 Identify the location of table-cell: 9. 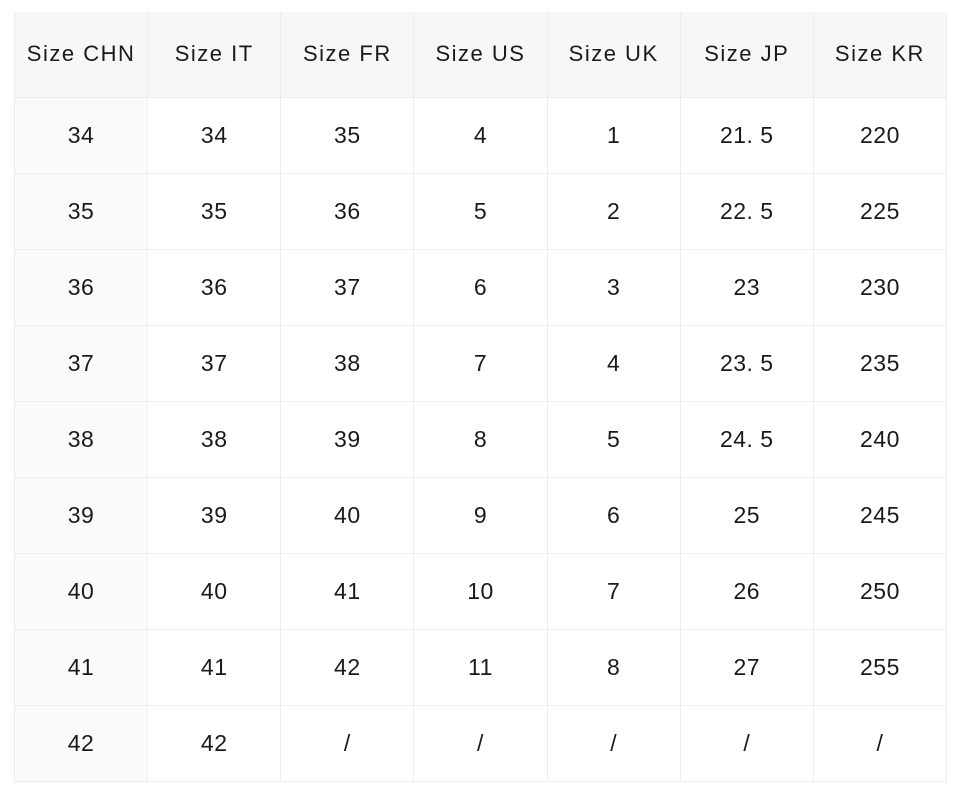
(480, 515).